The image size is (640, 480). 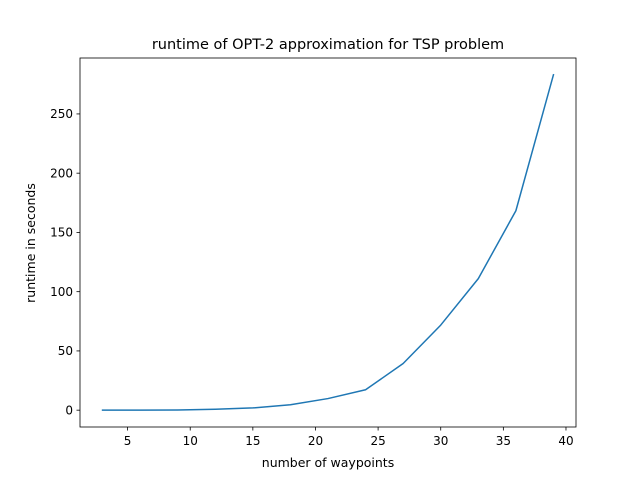 I want to click on x-tick-label: 40, so click(x=565, y=441).